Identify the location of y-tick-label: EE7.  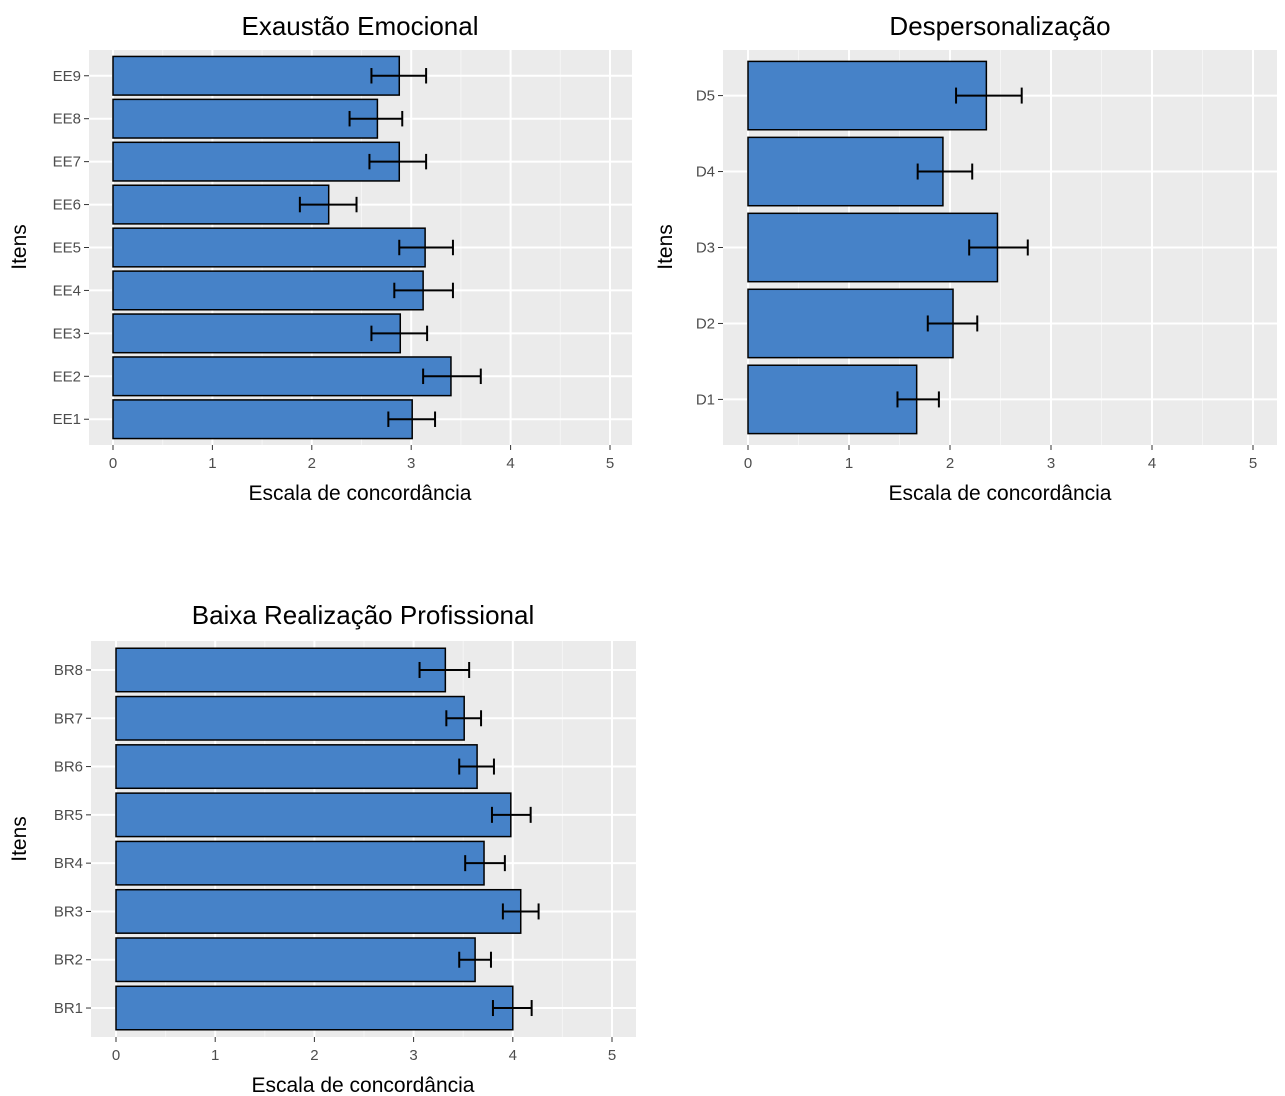
(67, 162).